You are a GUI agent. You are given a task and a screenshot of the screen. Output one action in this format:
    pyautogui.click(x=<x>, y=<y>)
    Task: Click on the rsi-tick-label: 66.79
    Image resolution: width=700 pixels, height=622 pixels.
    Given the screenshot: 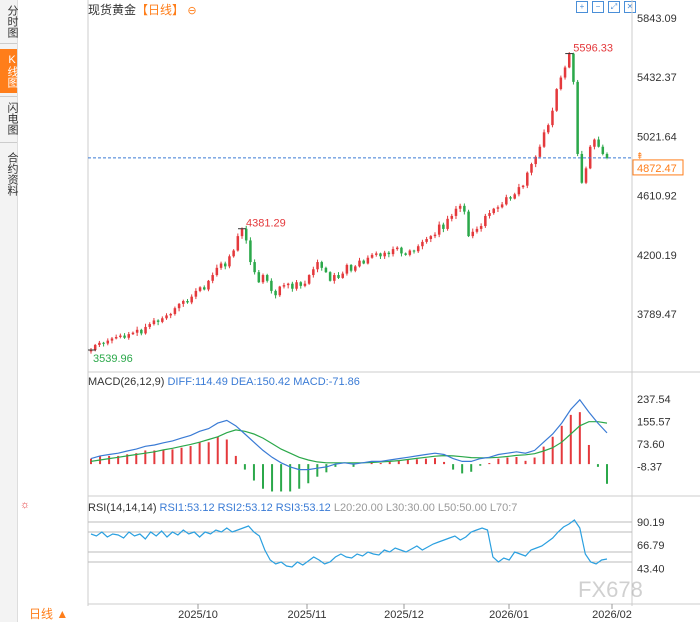 What is the action you would take?
    pyautogui.click(x=651, y=546)
    